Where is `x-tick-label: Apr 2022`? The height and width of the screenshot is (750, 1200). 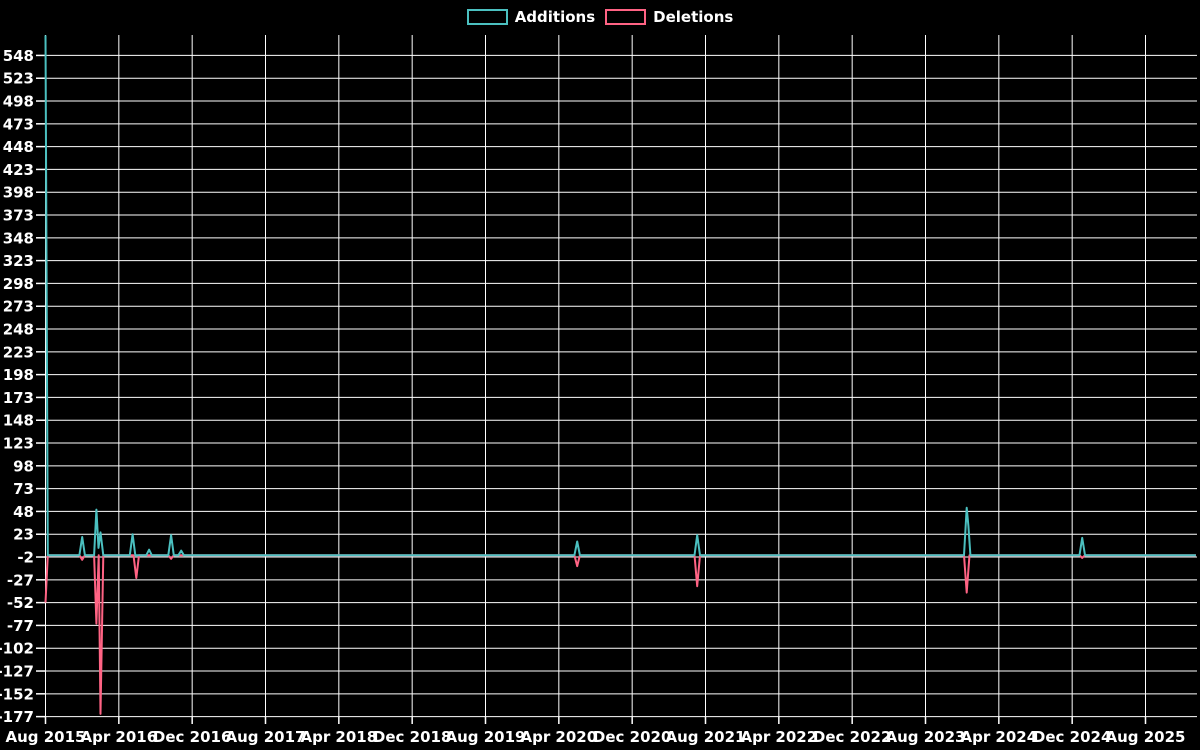
x-tick-label: Apr 2022 is located at coordinates (778, 737).